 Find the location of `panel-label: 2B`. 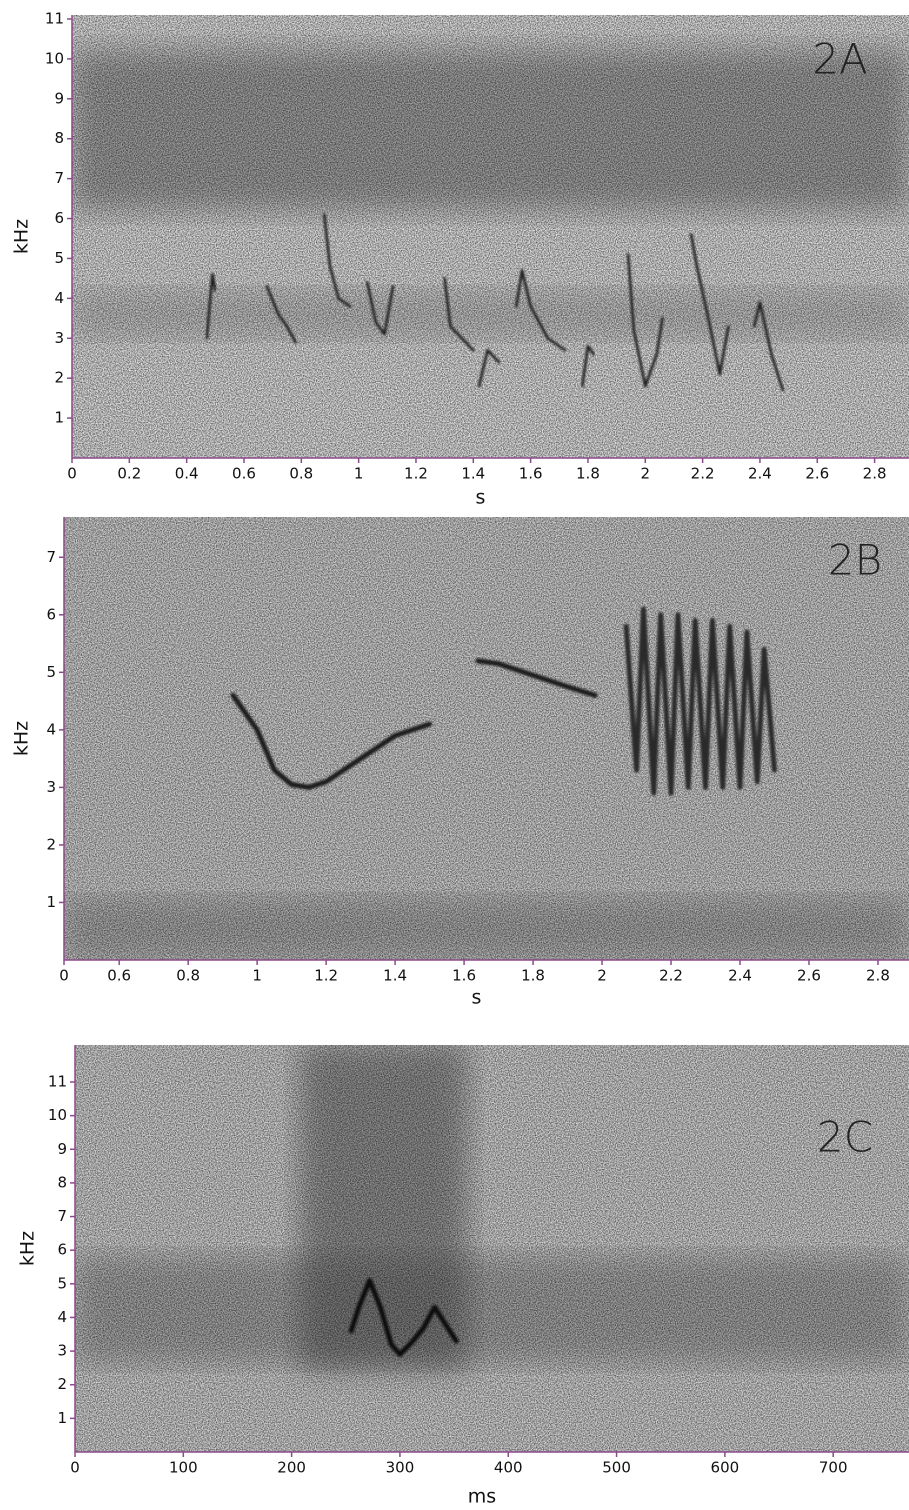

panel-label: 2B is located at coordinates (855, 560).